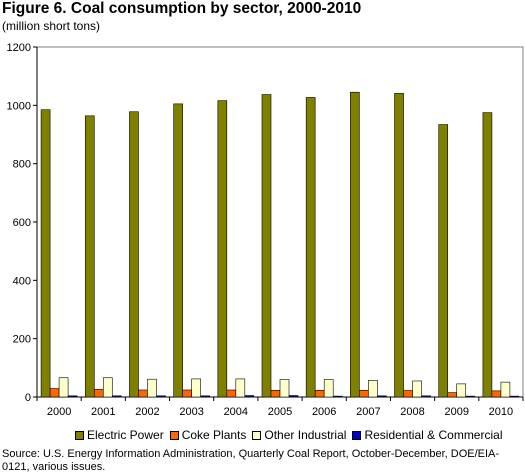 The image size is (525, 476). I want to click on legend-item-other-industrial: Other Industrial, so click(299, 435).